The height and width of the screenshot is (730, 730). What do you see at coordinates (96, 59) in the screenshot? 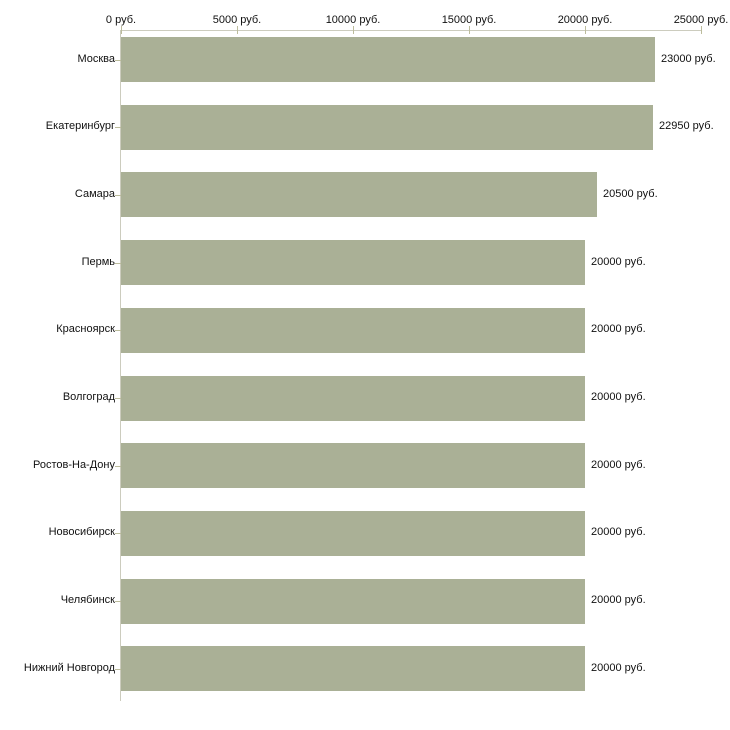
I see `category-label: Москва` at bounding box center [96, 59].